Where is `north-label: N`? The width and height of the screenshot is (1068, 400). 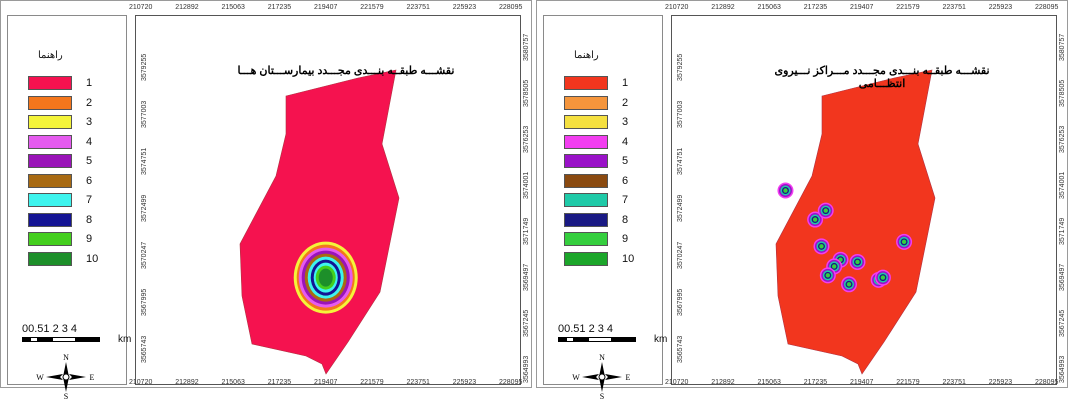 north-label: N is located at coordinates (66, 357).